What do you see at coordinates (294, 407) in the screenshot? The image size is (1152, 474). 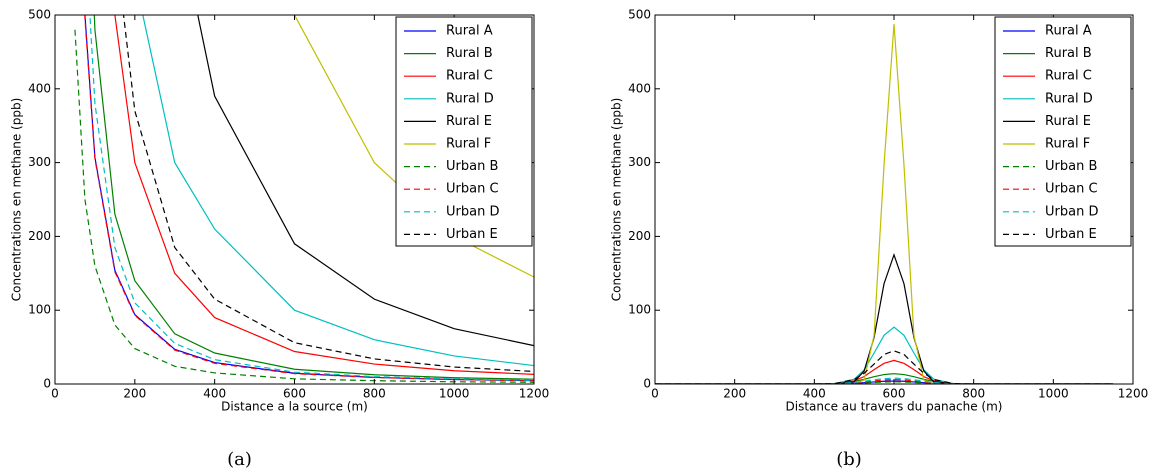 I see `x-axis-label: Distance a la source (m)` at bounding box center [294, 407].